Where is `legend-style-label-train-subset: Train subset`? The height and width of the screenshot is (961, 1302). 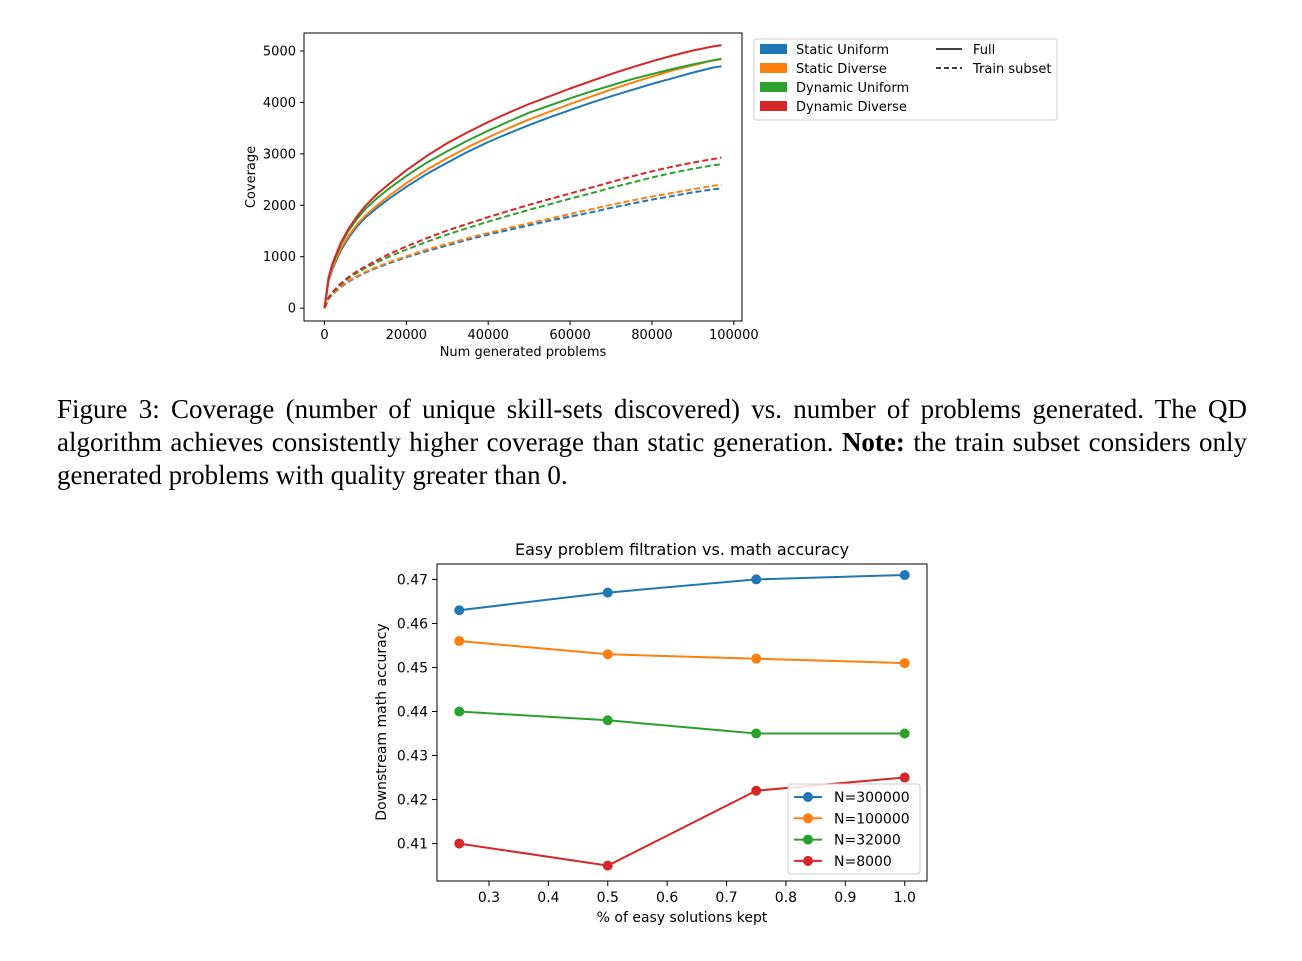 legend-style-label-train-subset: Train subset is located at coordinates (1011, 69).